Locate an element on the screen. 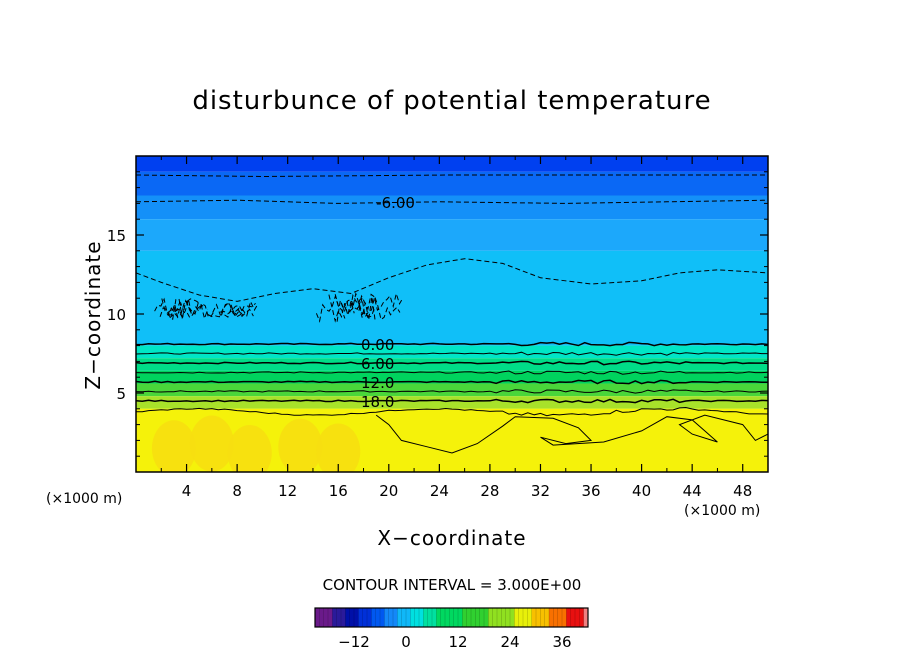 The image size is (904, 654). x-unit-left: (×1000 m) is located at coordinates (84, 499).